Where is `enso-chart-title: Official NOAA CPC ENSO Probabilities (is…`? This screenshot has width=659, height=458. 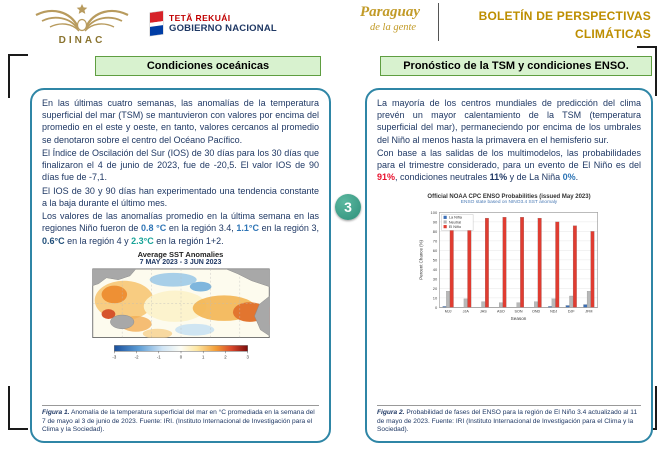 enso-chart-title: Official NOAA CPC ENSO Probabilities (is… is located at coordinates (509, 196).